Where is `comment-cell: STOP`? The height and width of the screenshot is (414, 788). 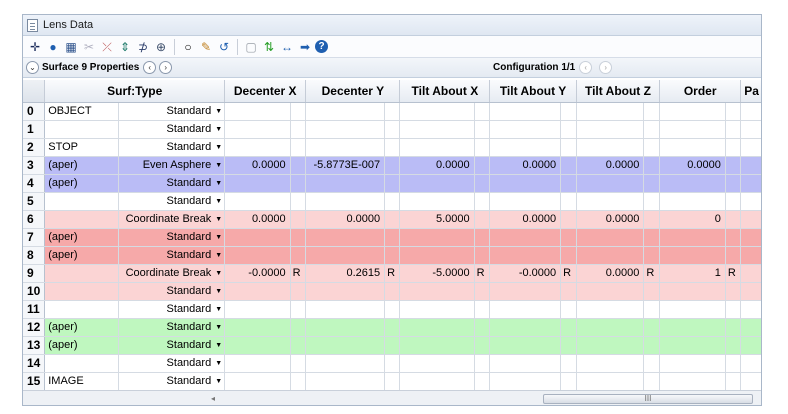
comment-cell: STOP is located at coordinates (82, 147).